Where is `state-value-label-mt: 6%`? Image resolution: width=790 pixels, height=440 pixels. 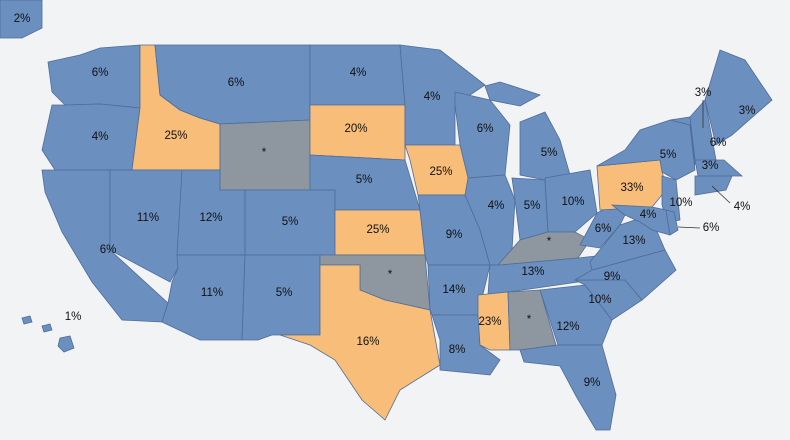 state-value-label-mt: 6% is located at coordinates (236, 83).